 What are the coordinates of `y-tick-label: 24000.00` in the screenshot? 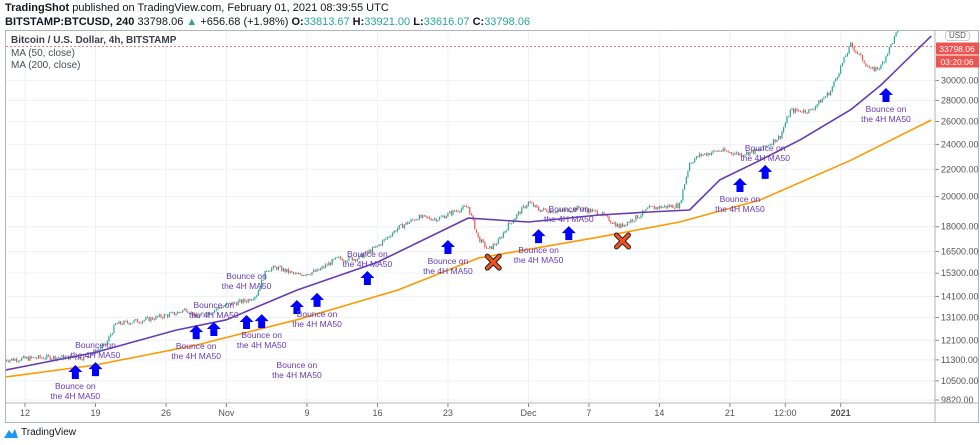 It's located at (960, 144).